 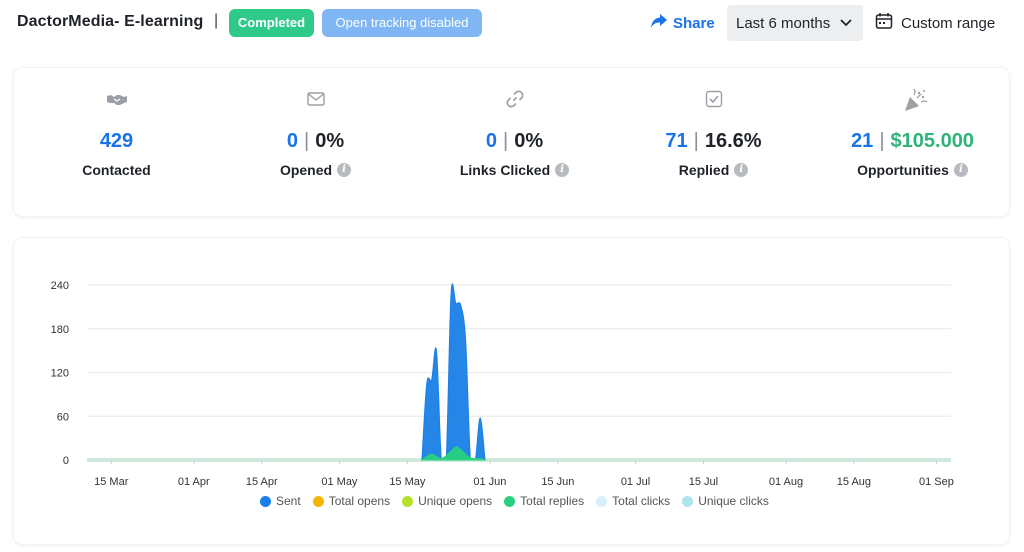 What do you see at coordinates (60, 374) in the screenshot?
I see `y-tick-label: 120` at bounding box center [60, 374].